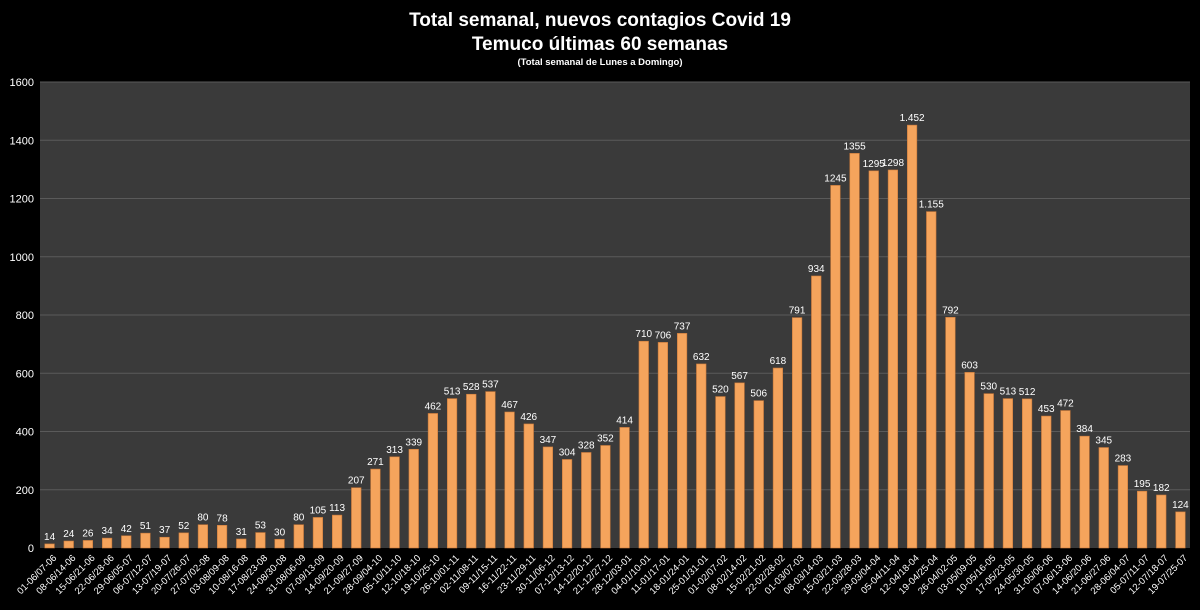 This screenshot has height=610, width=1200. What do you see at coordinates (261, 526) in the screenshot?
I see `data-label: 53` at bounding box center [261, 526].